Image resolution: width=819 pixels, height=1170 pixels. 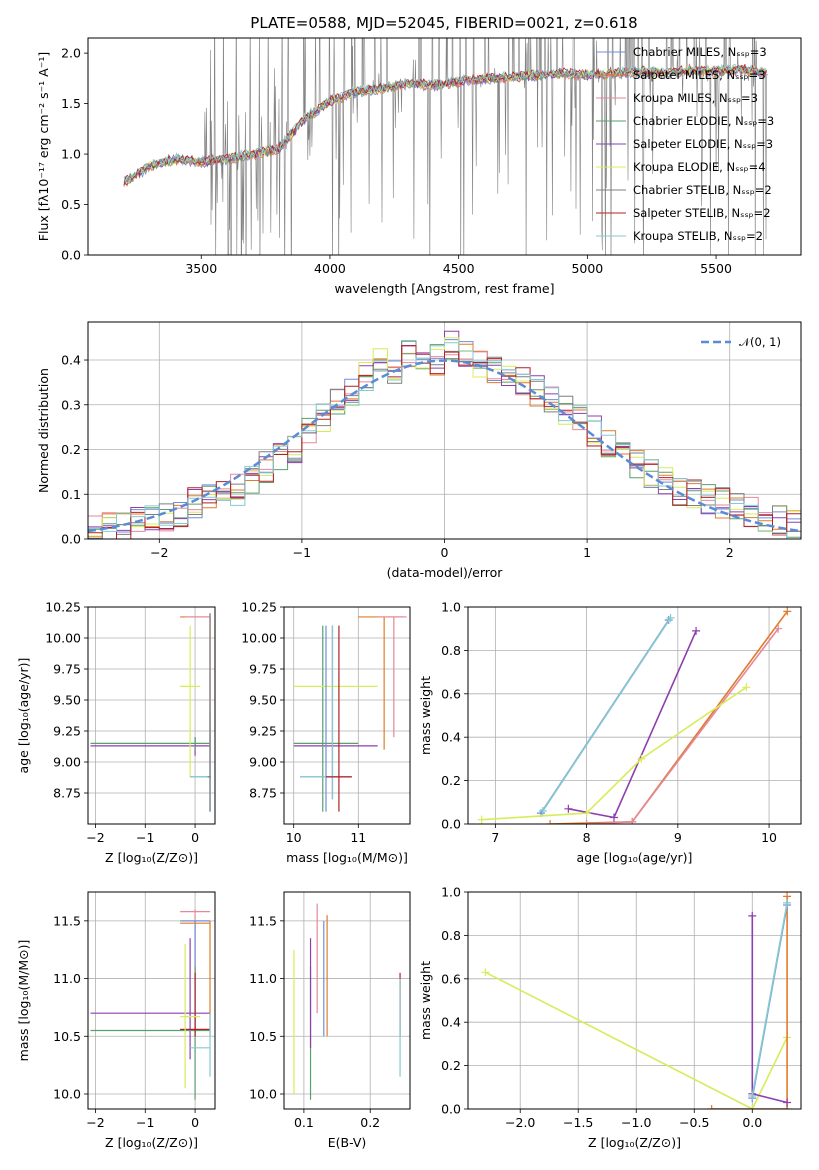 What do you see at coordinates (703, 121) in the screenshot?
I see `legend-label-chabrier_elodie: Chabrier ELODIE, Nₛₛₚ=3` at bounding box center [703, 121].